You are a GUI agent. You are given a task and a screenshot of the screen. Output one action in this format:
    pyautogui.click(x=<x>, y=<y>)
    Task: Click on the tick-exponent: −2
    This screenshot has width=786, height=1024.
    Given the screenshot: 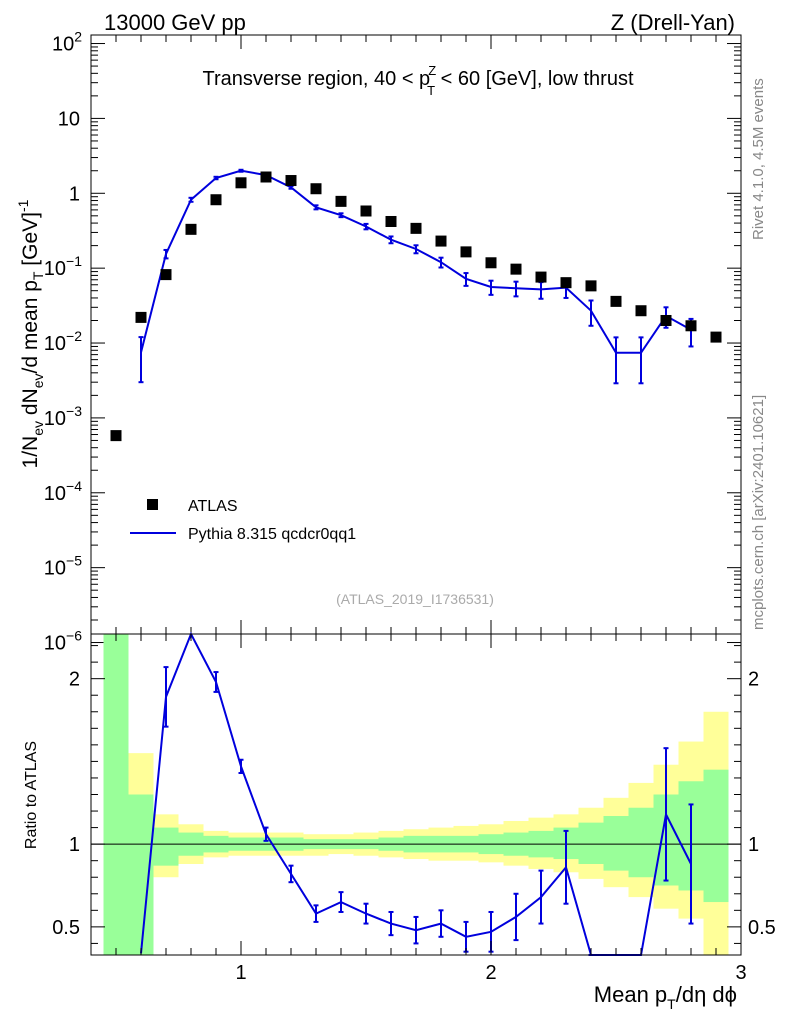 What is the action you would take?
    pyautogui.click(x=74, y=336)
    